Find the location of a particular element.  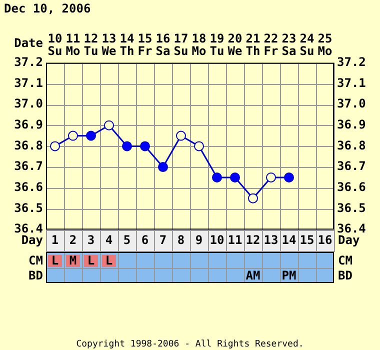

y-tick-label: 36.8 is located at coordinates (28, 145).